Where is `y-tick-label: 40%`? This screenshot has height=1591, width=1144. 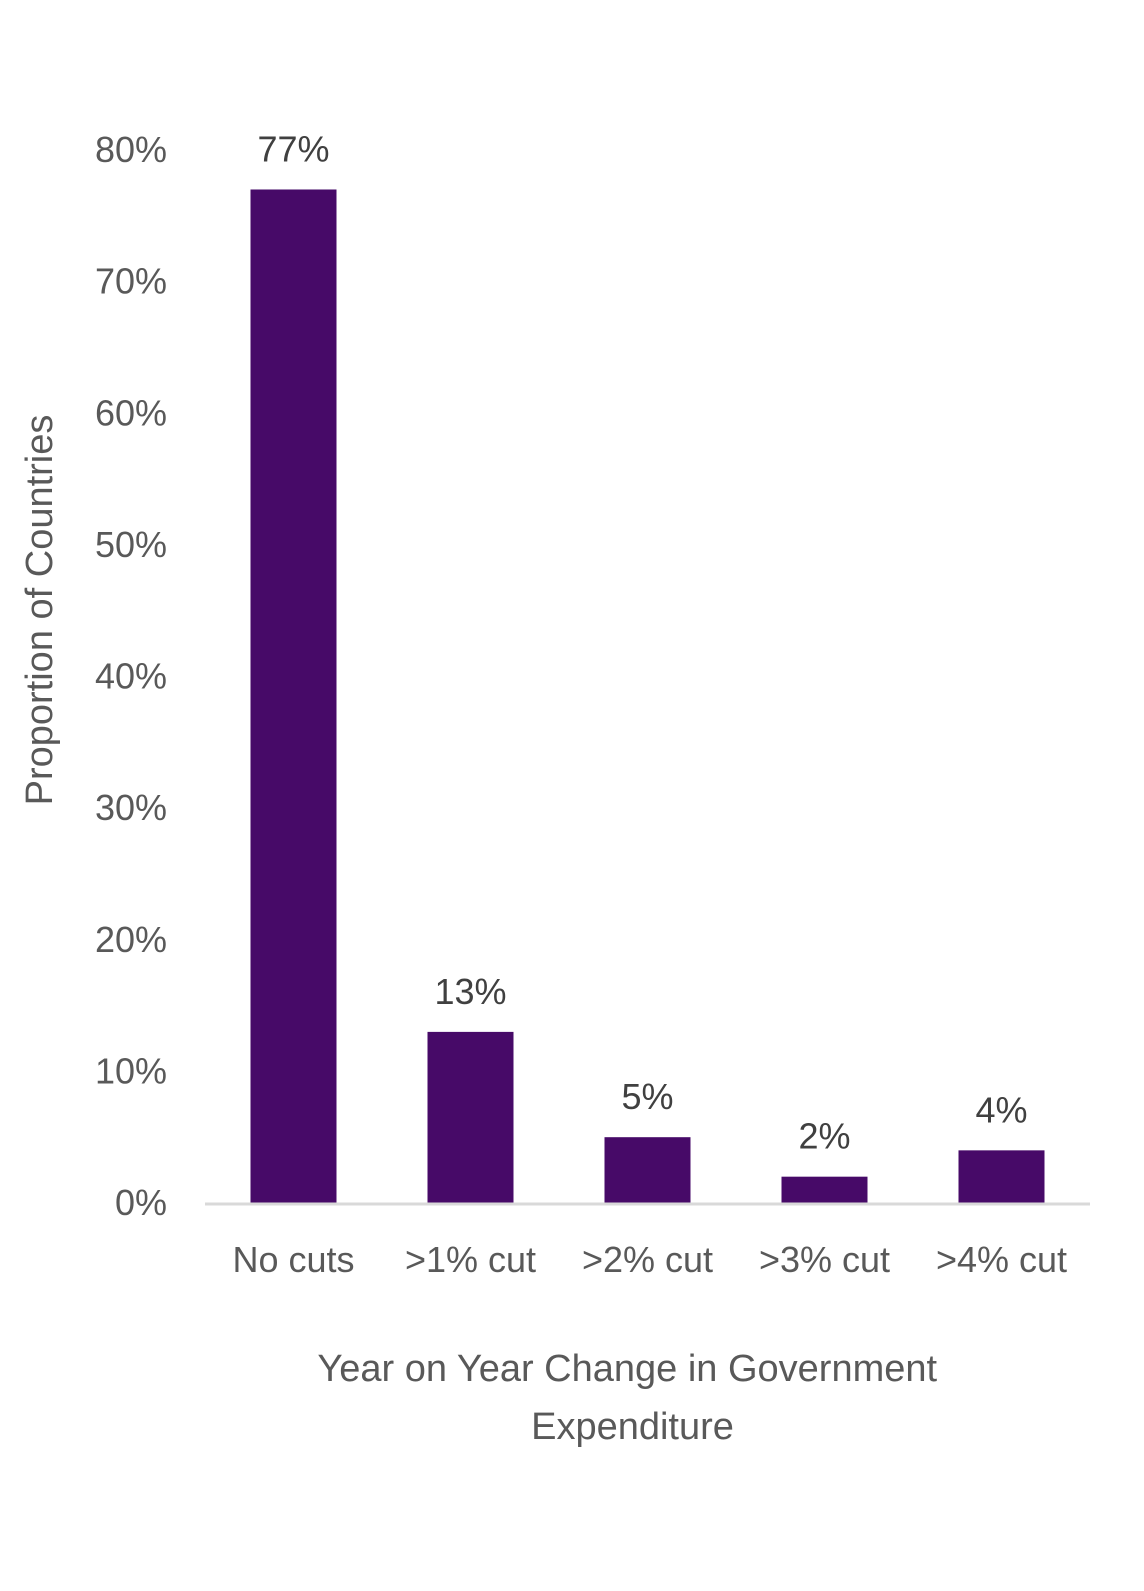
y-tick-label: 40% is located at coordinates (131, 676).